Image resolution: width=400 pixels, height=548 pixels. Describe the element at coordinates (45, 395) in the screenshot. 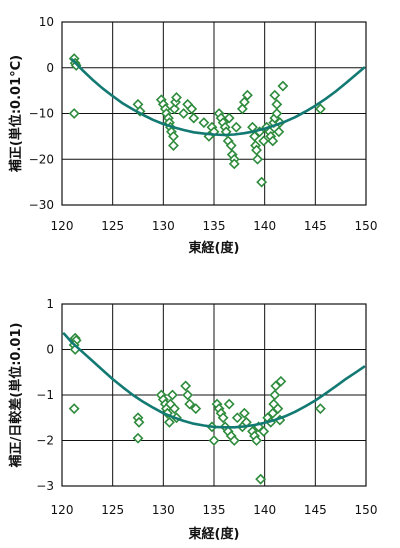

I see `y-tick-label: −1` at that location.